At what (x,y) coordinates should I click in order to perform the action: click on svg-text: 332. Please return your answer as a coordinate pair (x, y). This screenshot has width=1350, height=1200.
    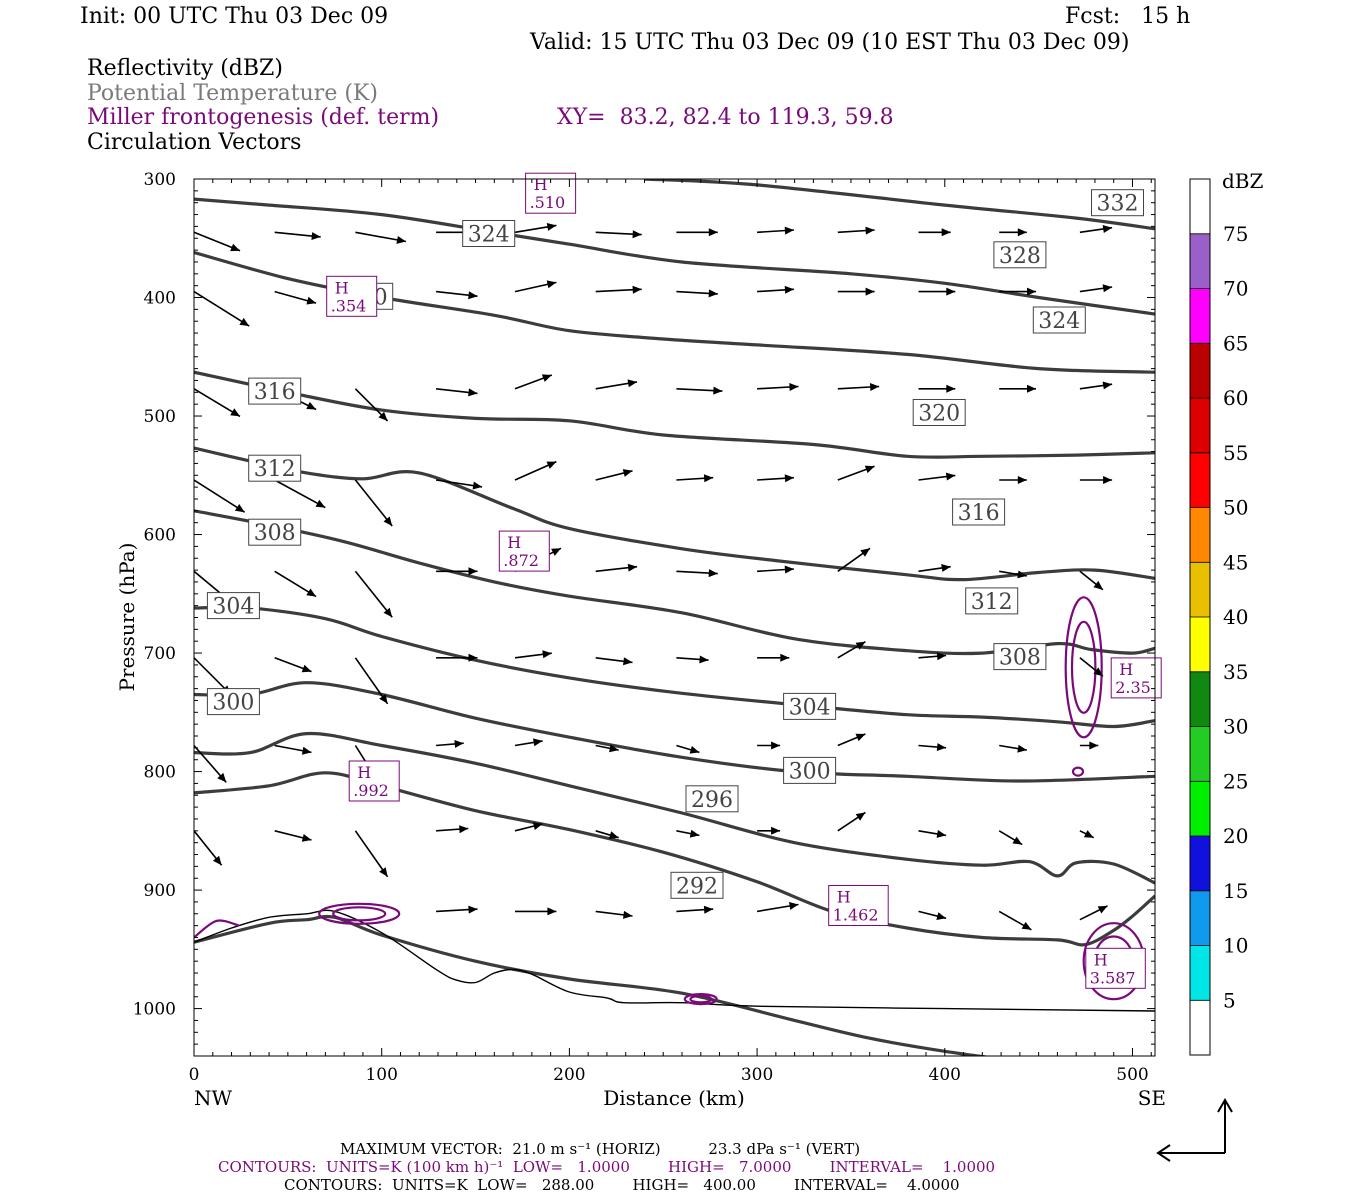
    Looking at the image, I should click on (1118, 204).